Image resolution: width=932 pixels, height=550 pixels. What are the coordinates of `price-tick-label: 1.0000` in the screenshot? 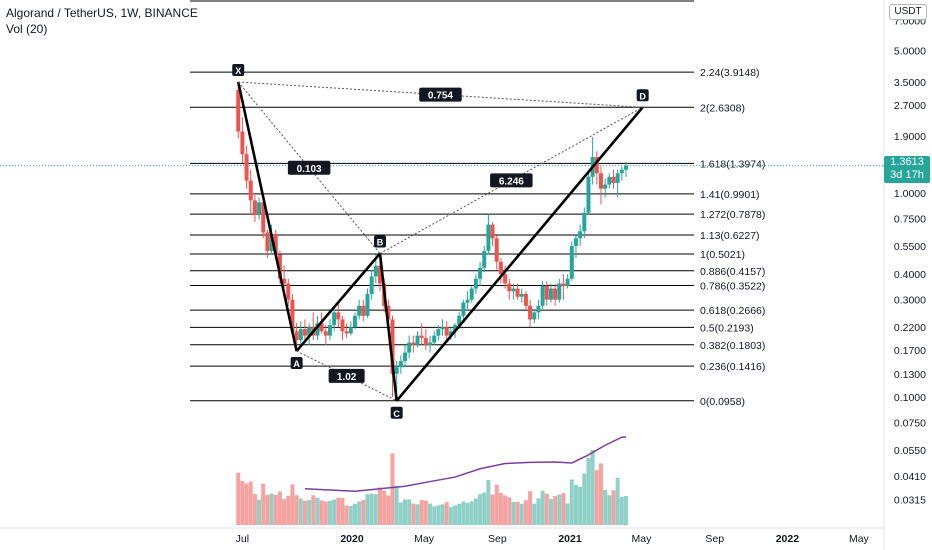 It's located at (910, 194).